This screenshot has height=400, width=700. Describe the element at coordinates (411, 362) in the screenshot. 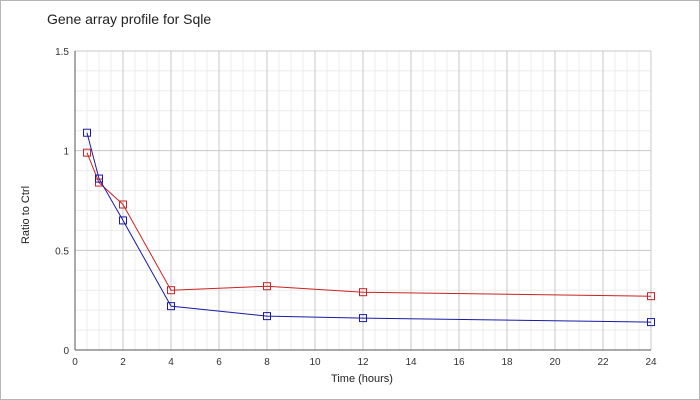

I see `x-tick-label: 14` at that location.